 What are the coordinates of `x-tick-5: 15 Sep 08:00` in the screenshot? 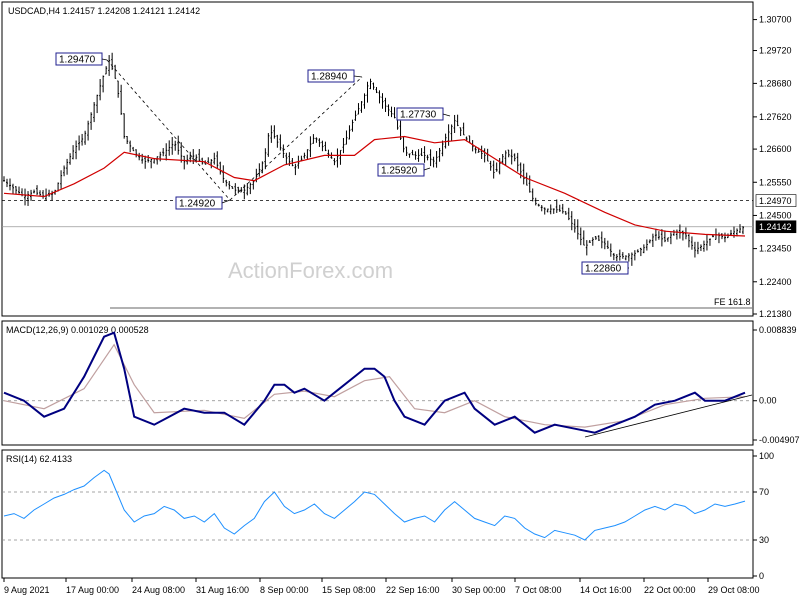 It's located at (349, 590).